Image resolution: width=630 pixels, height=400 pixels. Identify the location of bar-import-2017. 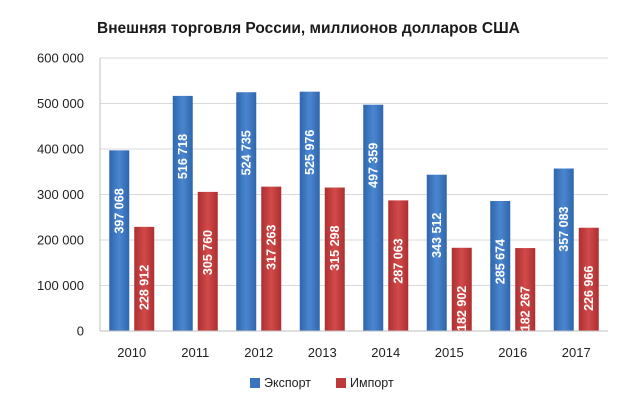
(588, 279).